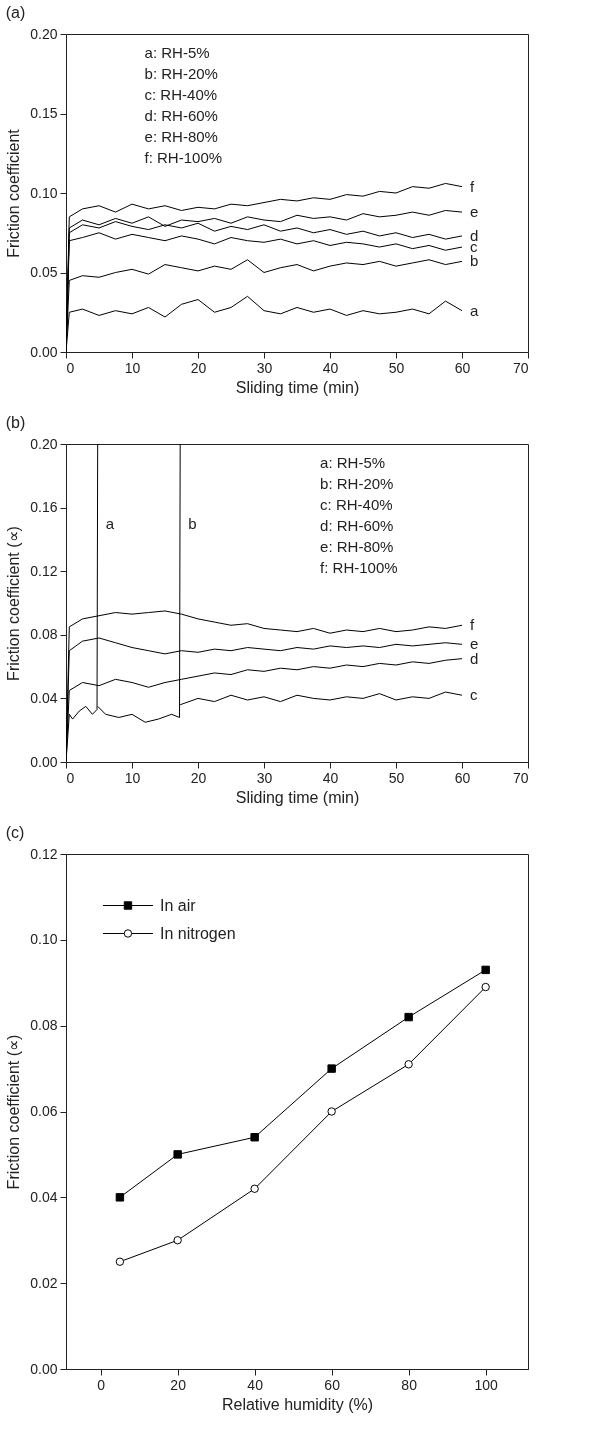 This screenshot has width=605, height=1456. Describe the element at coordinates (297, 1404) in the screenshot. I see `x-axis-title: Relative humidity (%)` at that location.